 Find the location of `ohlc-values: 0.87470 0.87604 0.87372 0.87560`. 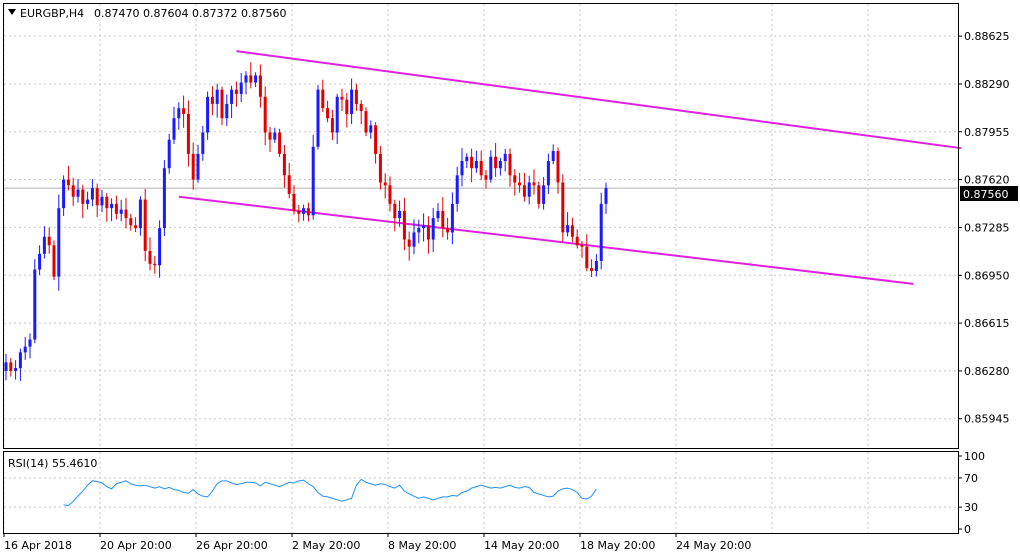

ohlc-values: 0.87470 0.87604 0.87372 0.87560 is located at coordinates (190, 13).